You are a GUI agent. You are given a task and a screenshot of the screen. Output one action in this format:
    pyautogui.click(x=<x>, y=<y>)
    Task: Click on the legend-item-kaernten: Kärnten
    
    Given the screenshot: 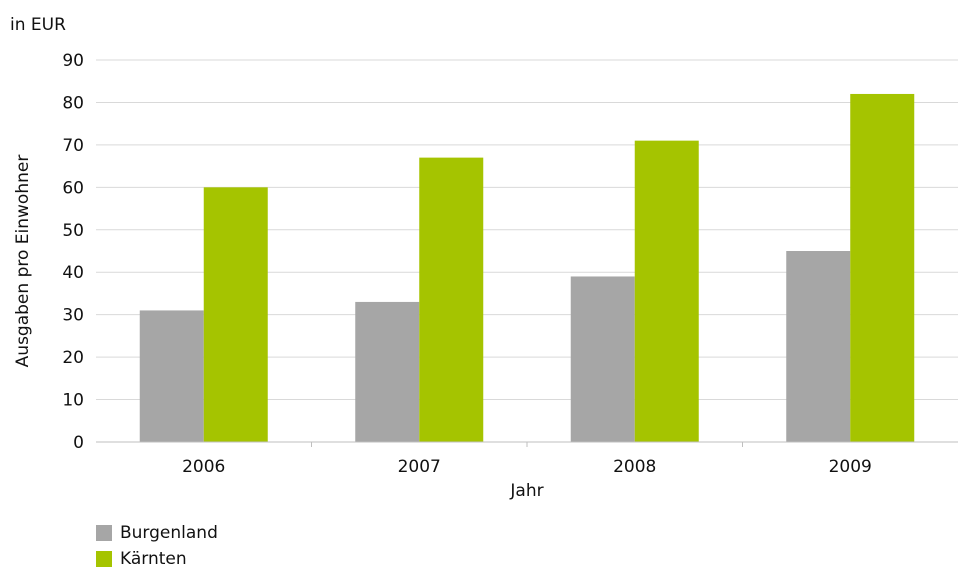 What is the action you would take?
    pyautogui.click(x=157, y=559)
    